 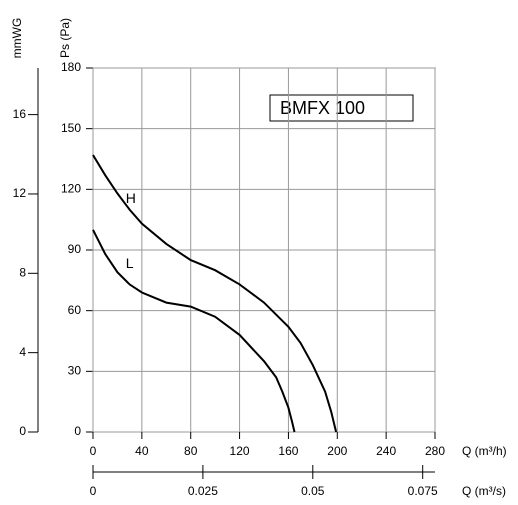 What do you see at coordinates (75, 310) in the screenshot?
I see `y-tick-label: 60` at bounding box center [75, 310].